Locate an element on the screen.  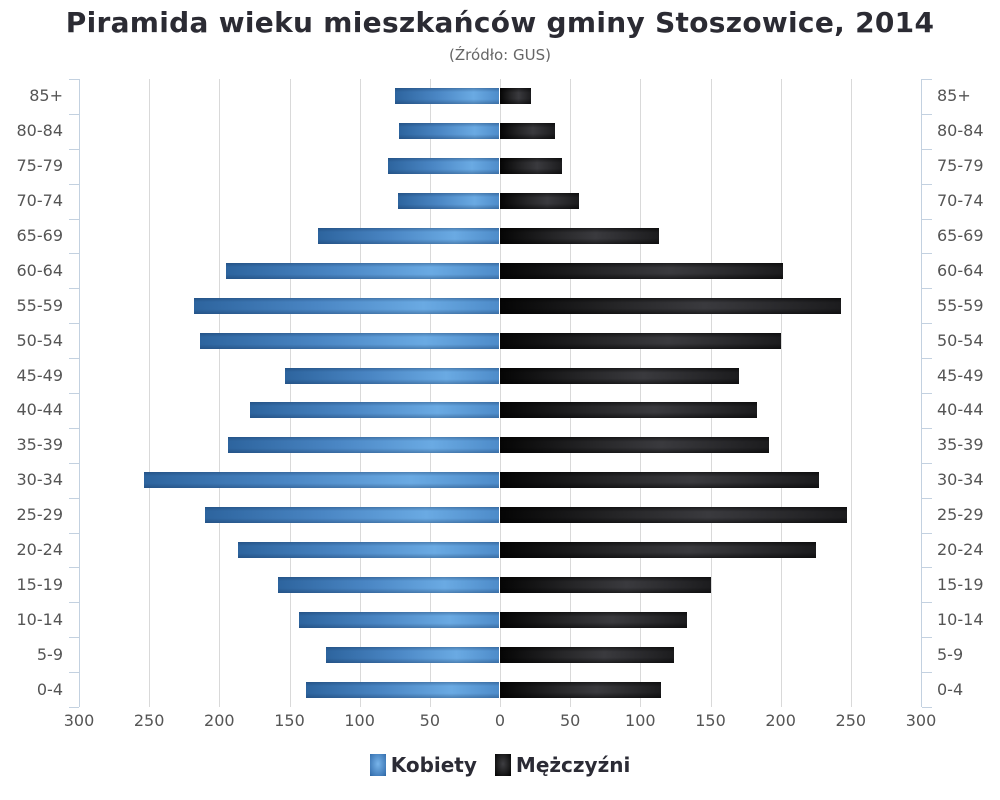
legend-item-mezczyzni: Mężczyźni is located at coordinates (562, 765).